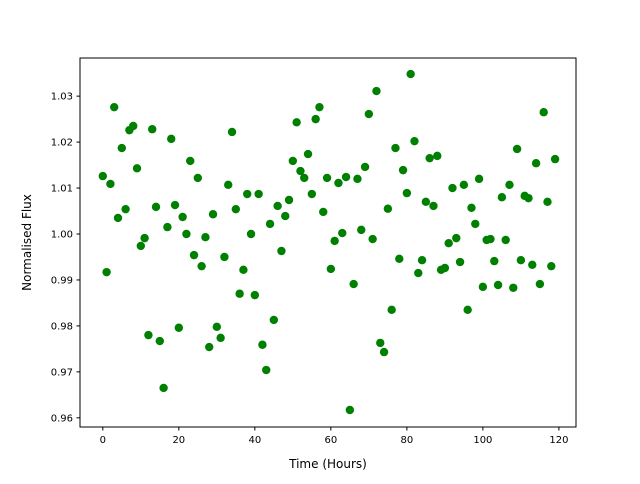 The width and height of the screenshot is (640, 484). What do you see at coordinates (62, 280) in the screenshot?
I see `y-tick-label: 0.99` at bounding box center [62, 280].